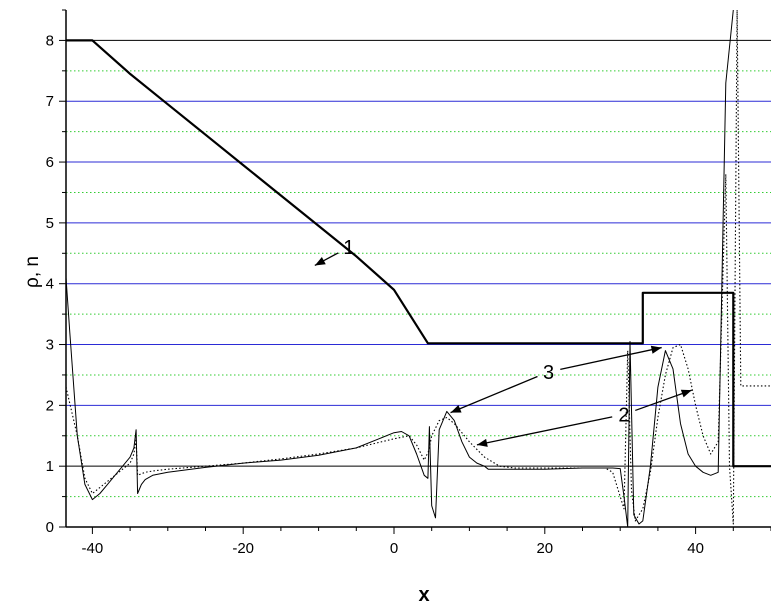 The height and width of the screenshot is (607, 771). What do you see at coordinates (50, 284) in the screenshot?
I see `y-tick-label: 4` at bounding box center [50, 284].